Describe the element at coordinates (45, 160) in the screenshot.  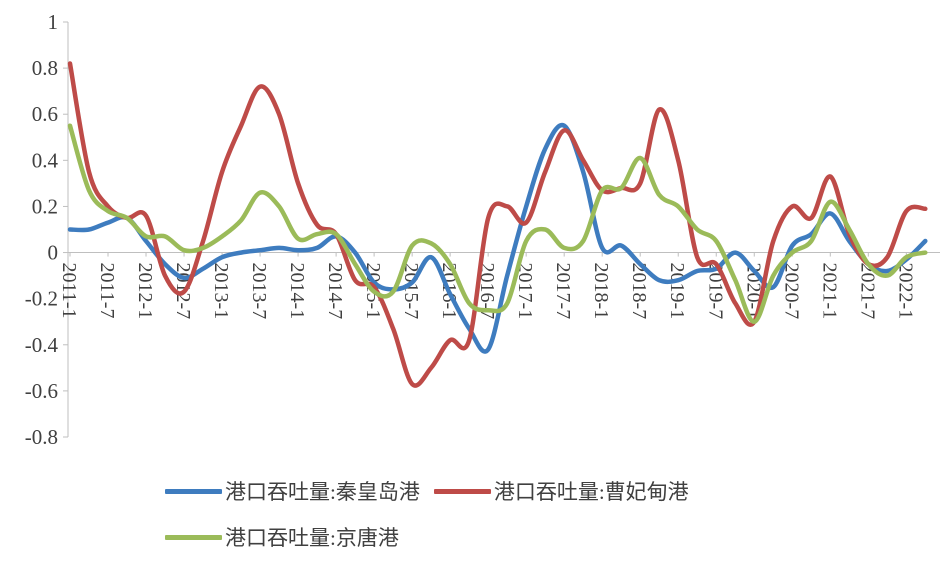
I see `y-axis-label: 0.4` at that location.